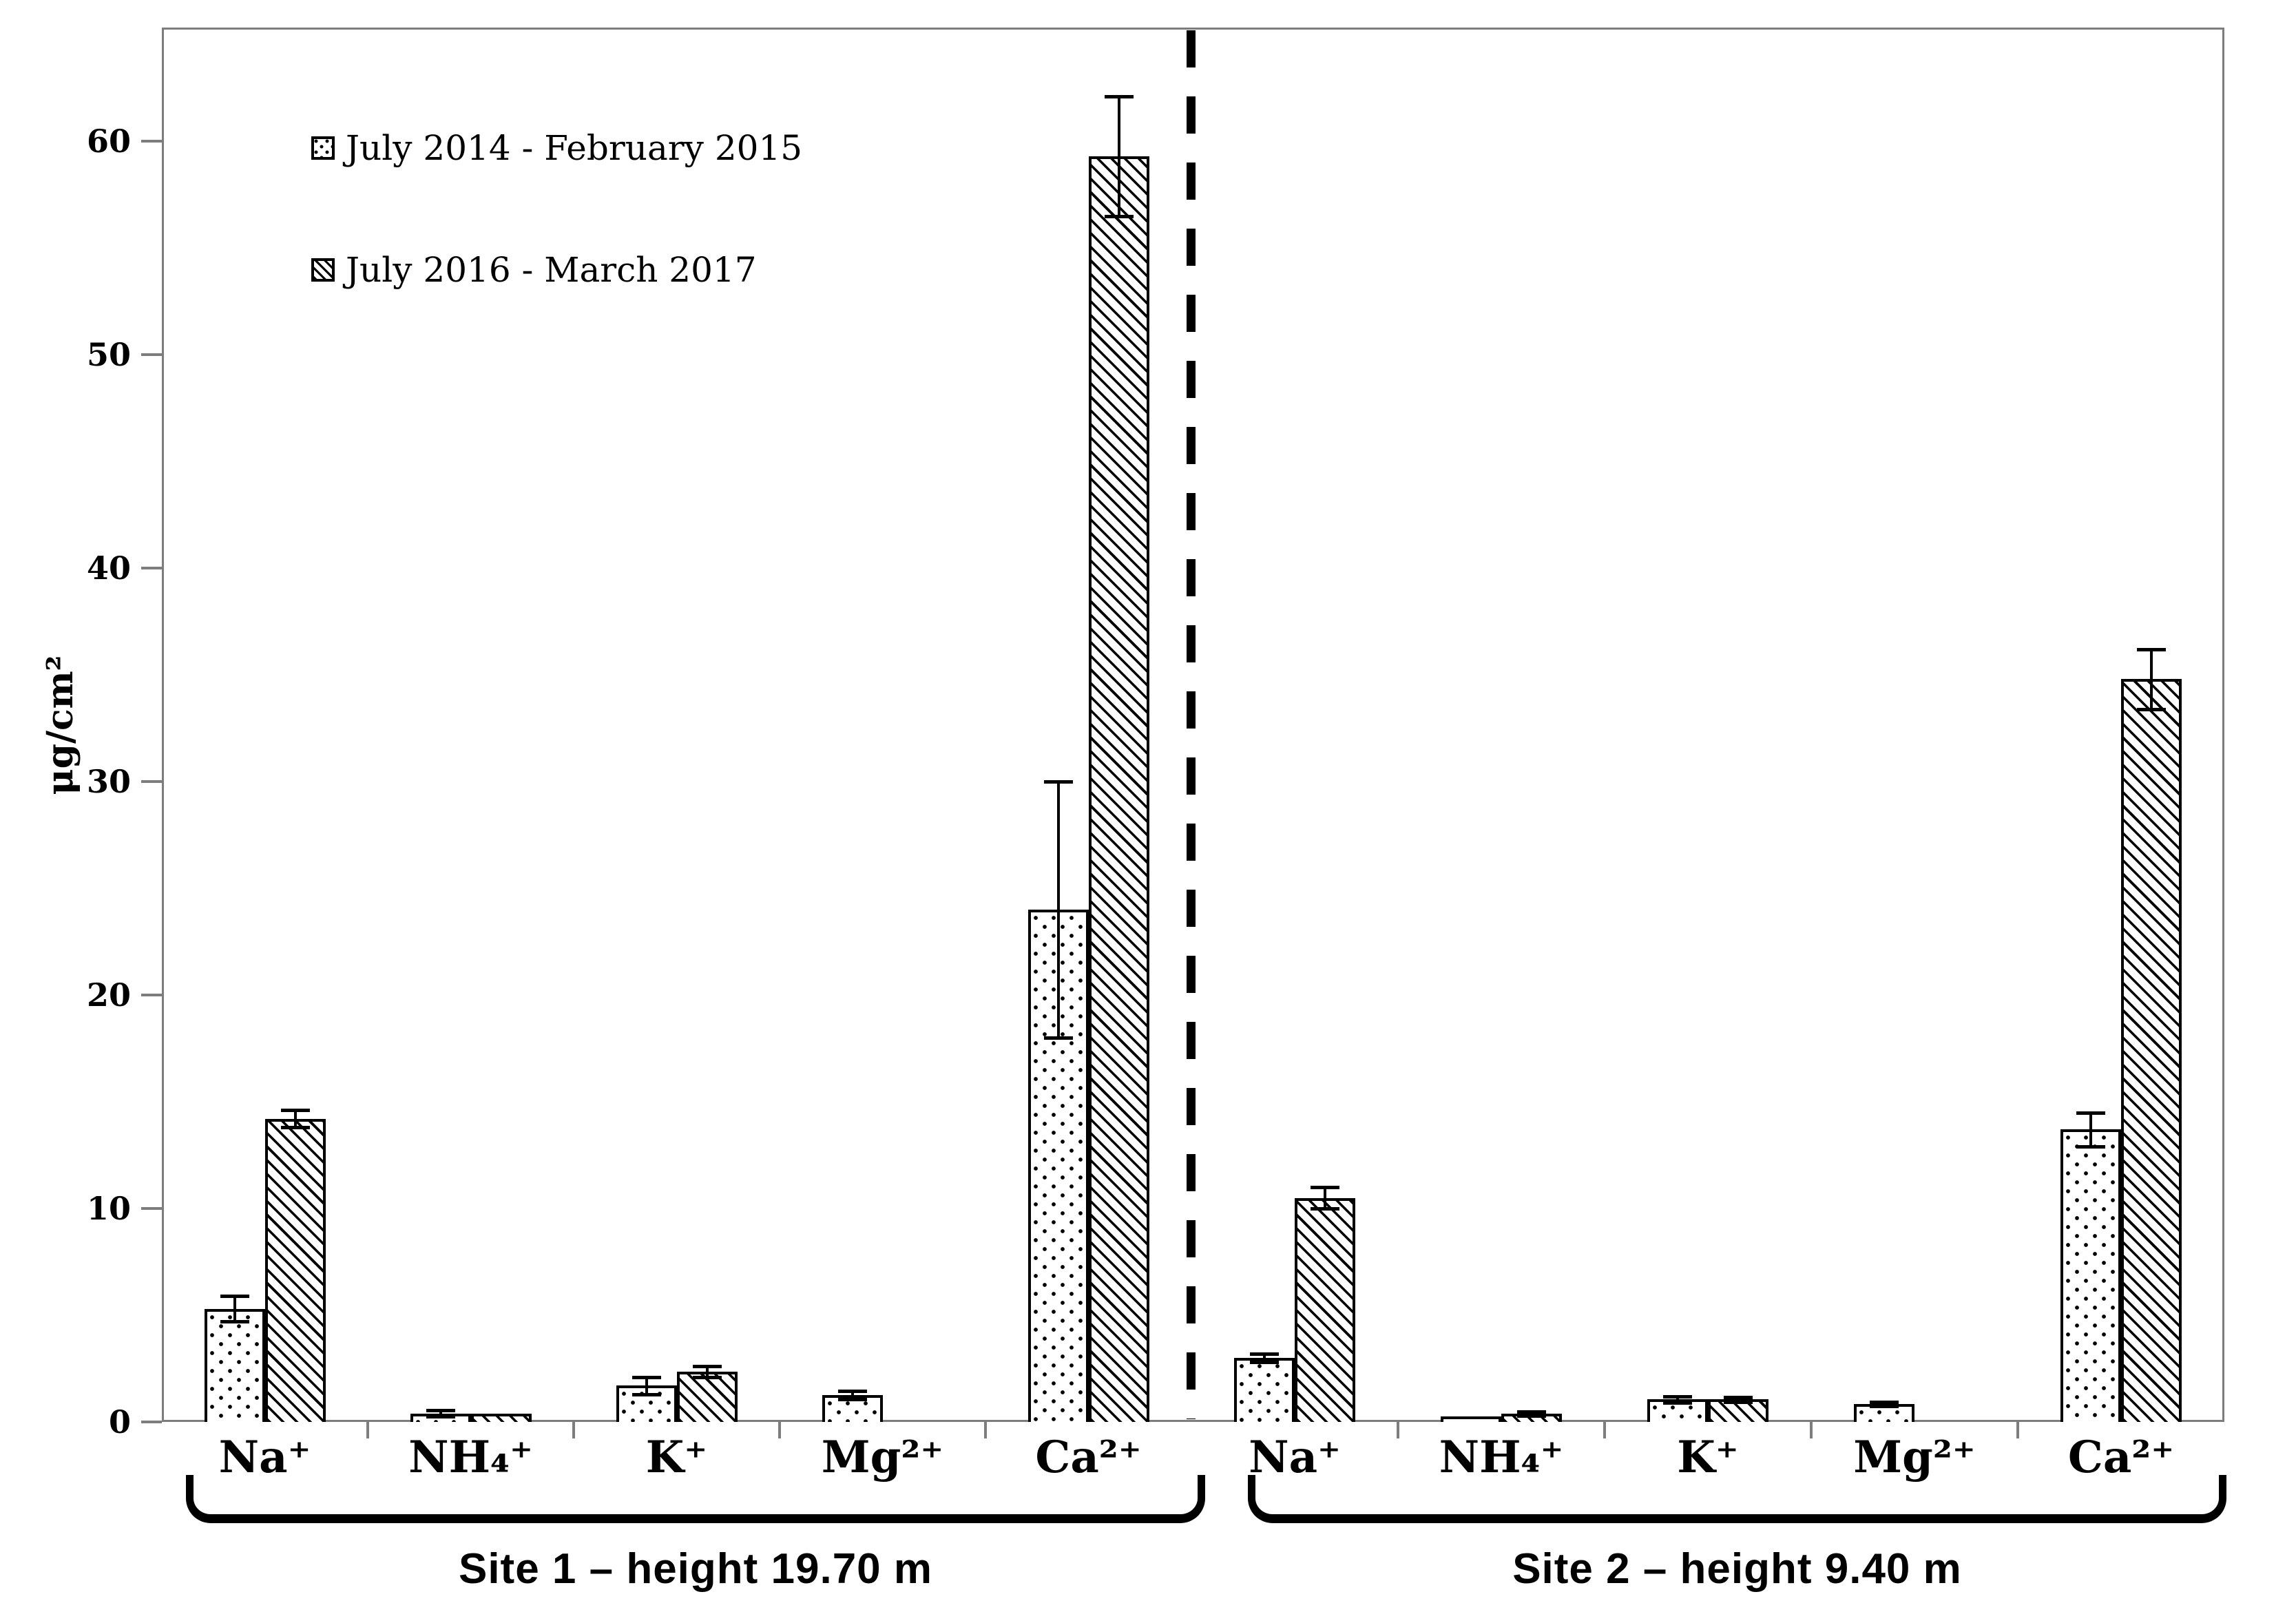 The width and height of the screenshot is (2296, 1623). I want to click on legend-item-label: July 2016 - March 2017, so click(551, 270).